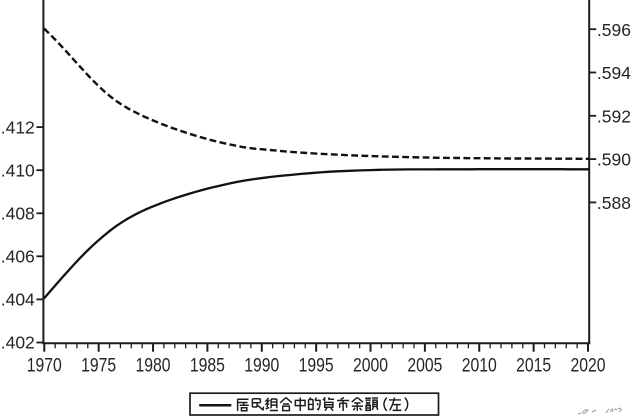 The image size is (640, 416). Describe the element at coordinates (614, 116) in the screenshot. I see `svg-text: .592` at that location.